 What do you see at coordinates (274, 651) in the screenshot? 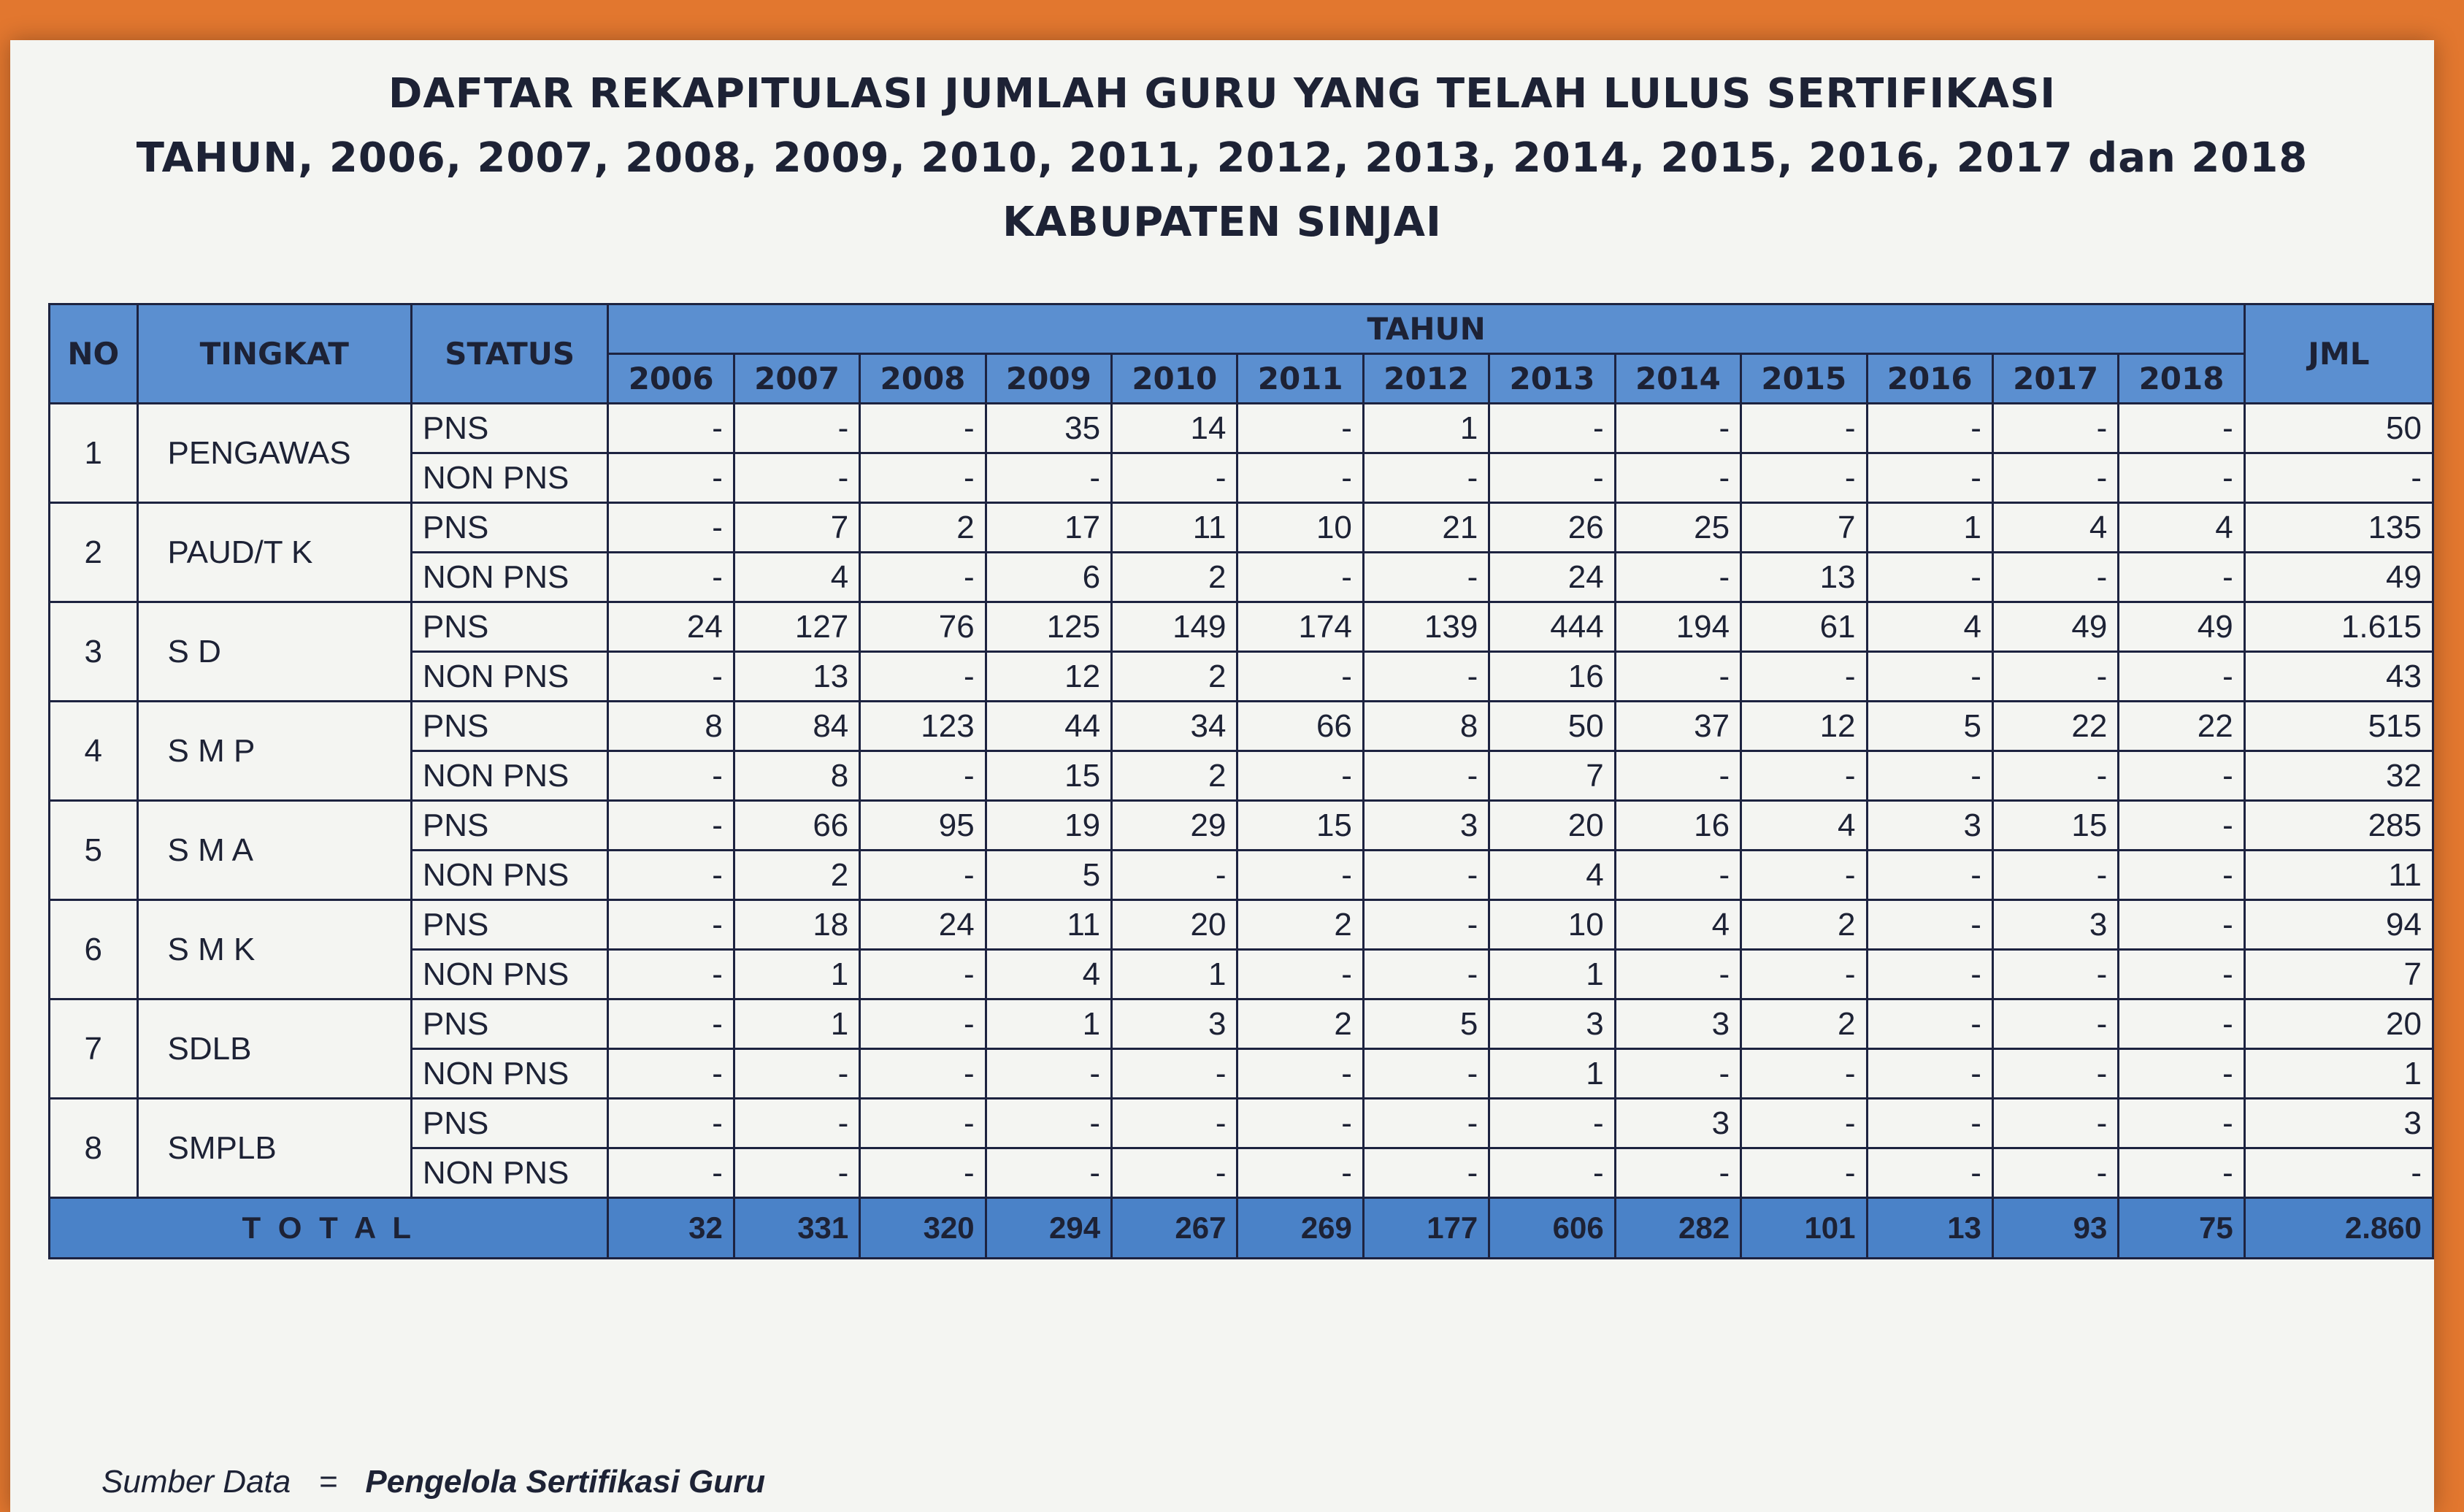
I see `tingkat-cell: S D` at bounding box center [274, 651].